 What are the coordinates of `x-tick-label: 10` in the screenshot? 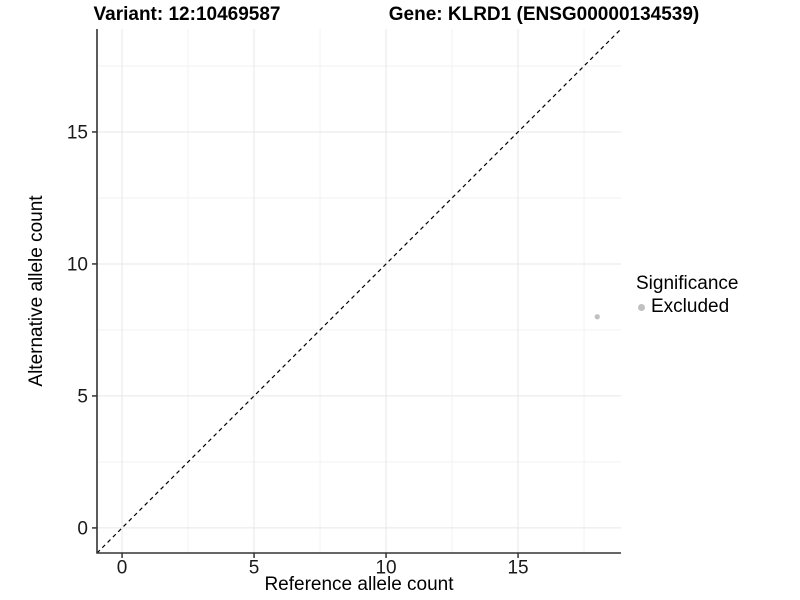 It's located at (385, 568).